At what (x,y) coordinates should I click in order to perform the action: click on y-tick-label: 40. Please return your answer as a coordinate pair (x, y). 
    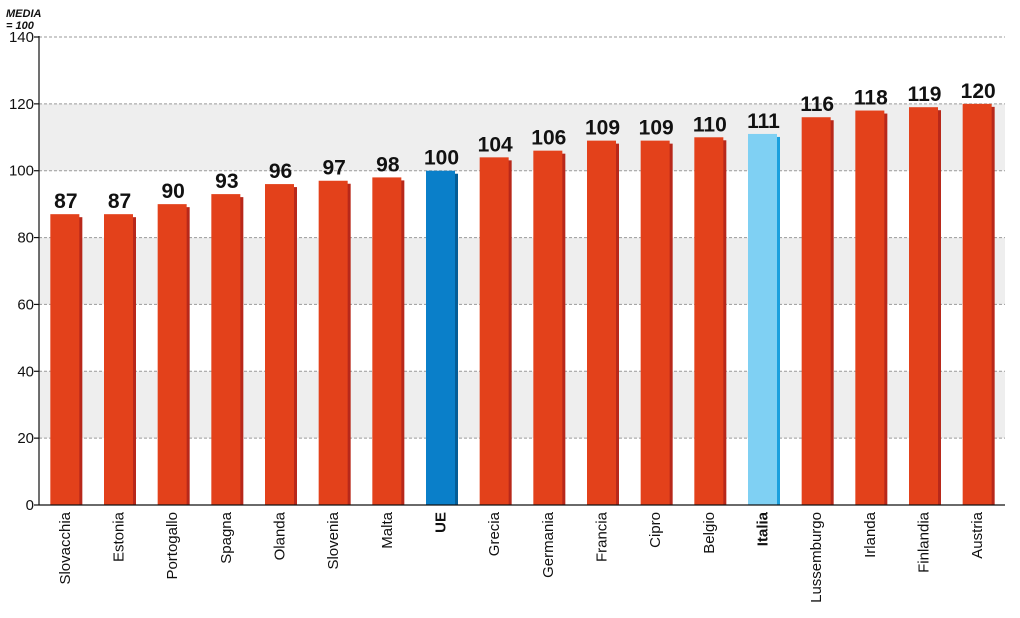
    Looking at the image, I should click on (25, 371).